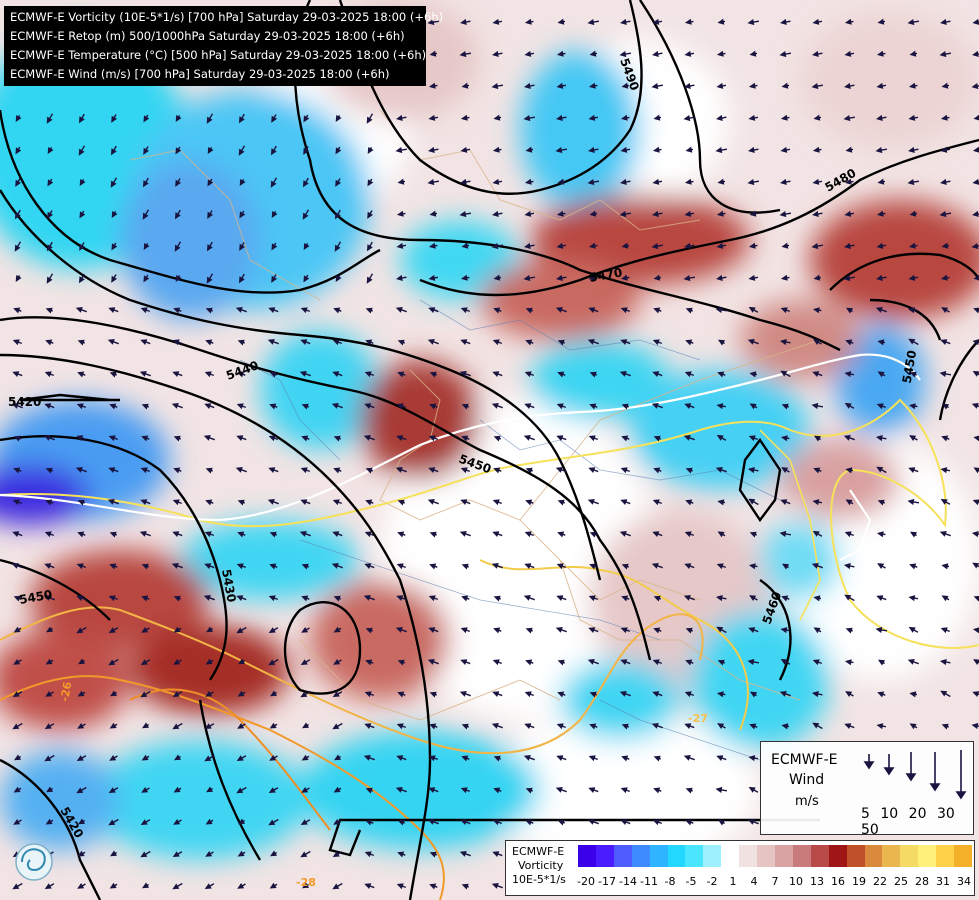  What do you see at coordinates (541, 865) in the screenshot?
I see `colorbar-variable: Vorticity` at bounding box center [541, 865].